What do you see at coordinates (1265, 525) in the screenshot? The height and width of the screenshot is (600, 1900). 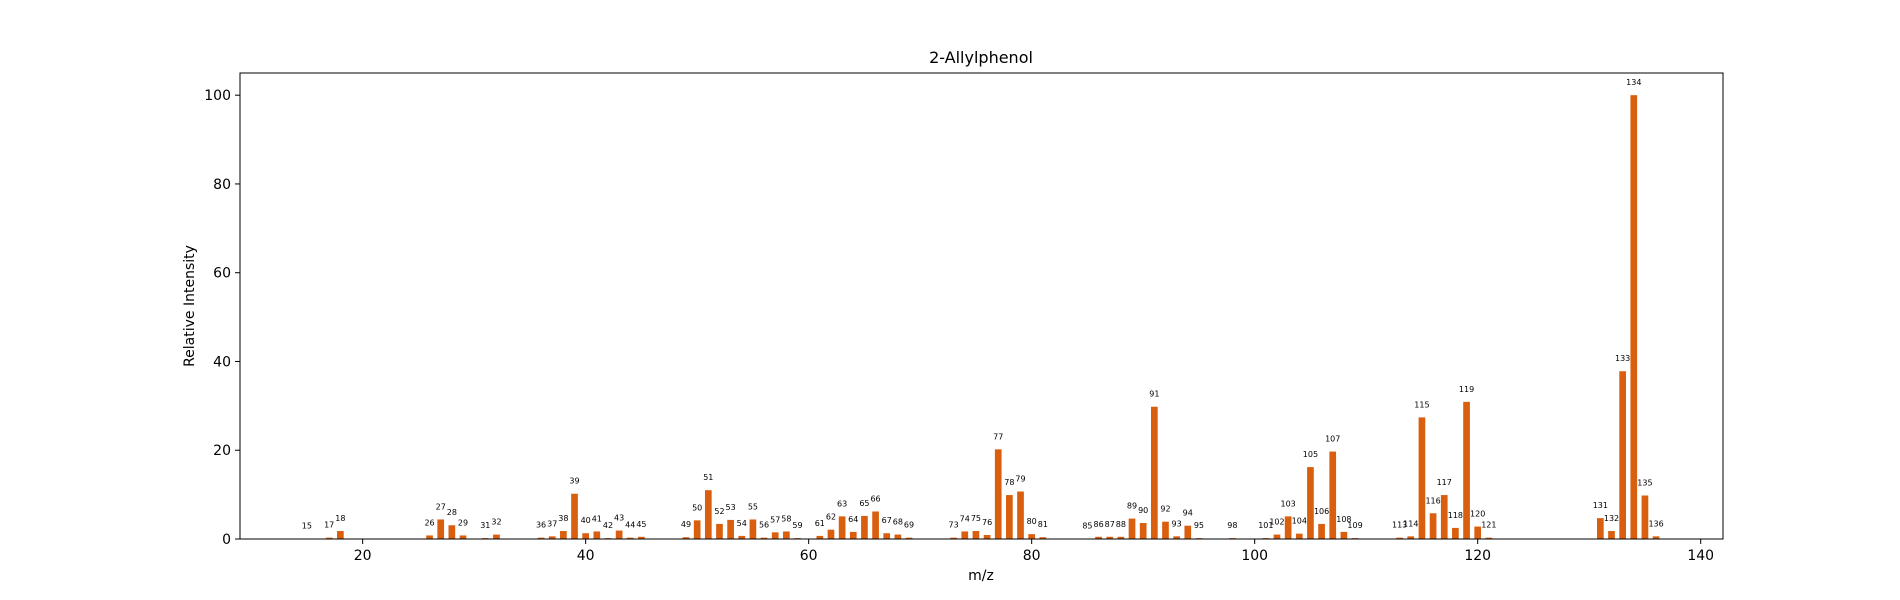 I see `data-label-mz-101: 101` at bounding box center [1265, 525].